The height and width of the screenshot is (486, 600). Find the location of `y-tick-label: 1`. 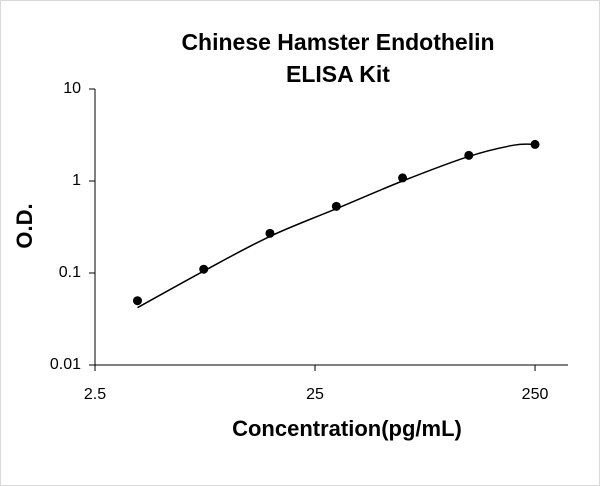

y-tick-label: 1 is located at coordinates (76, 180).